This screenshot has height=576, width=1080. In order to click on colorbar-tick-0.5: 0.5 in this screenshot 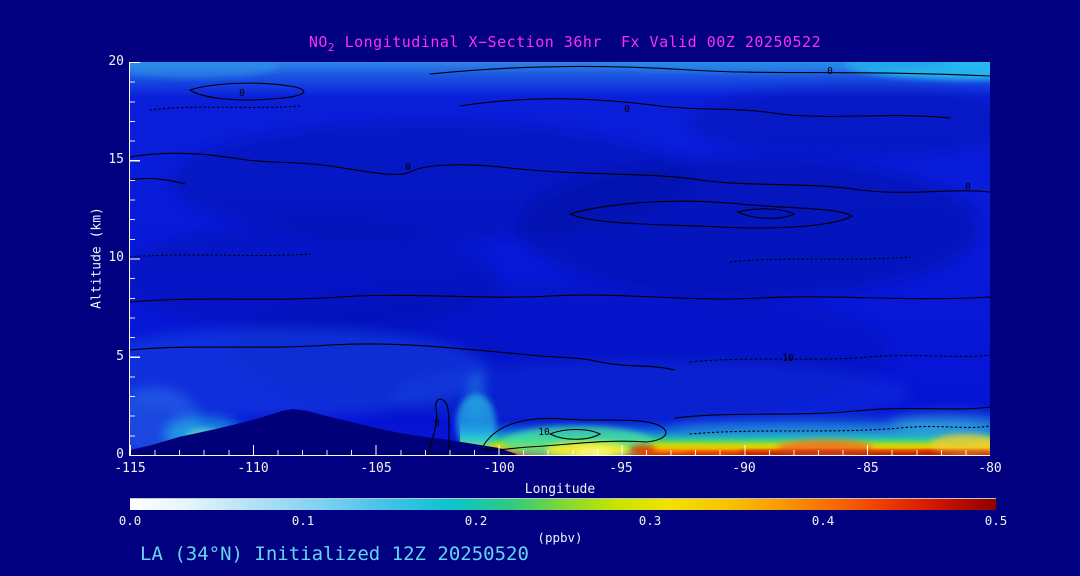, I will do `click(996, 520)`.